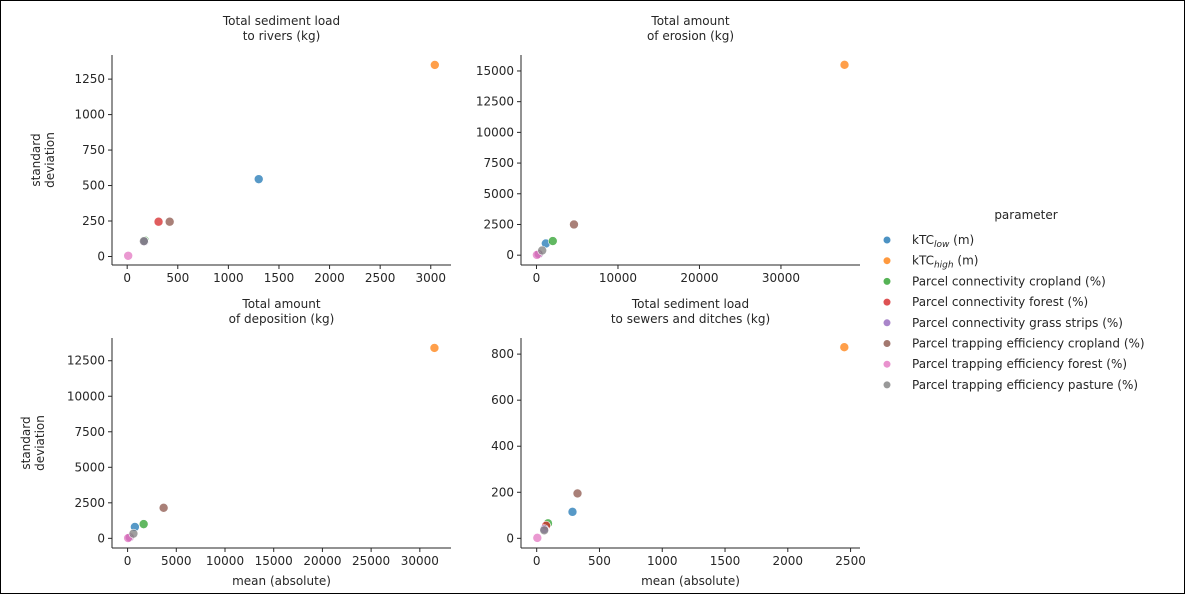  What do you see at coordinates (1025, 385) in the screenshot?
I see `legend-label-trap_pasture: Parcel trapping efficiency pasture (%)` at bounding box center [1025, 385].